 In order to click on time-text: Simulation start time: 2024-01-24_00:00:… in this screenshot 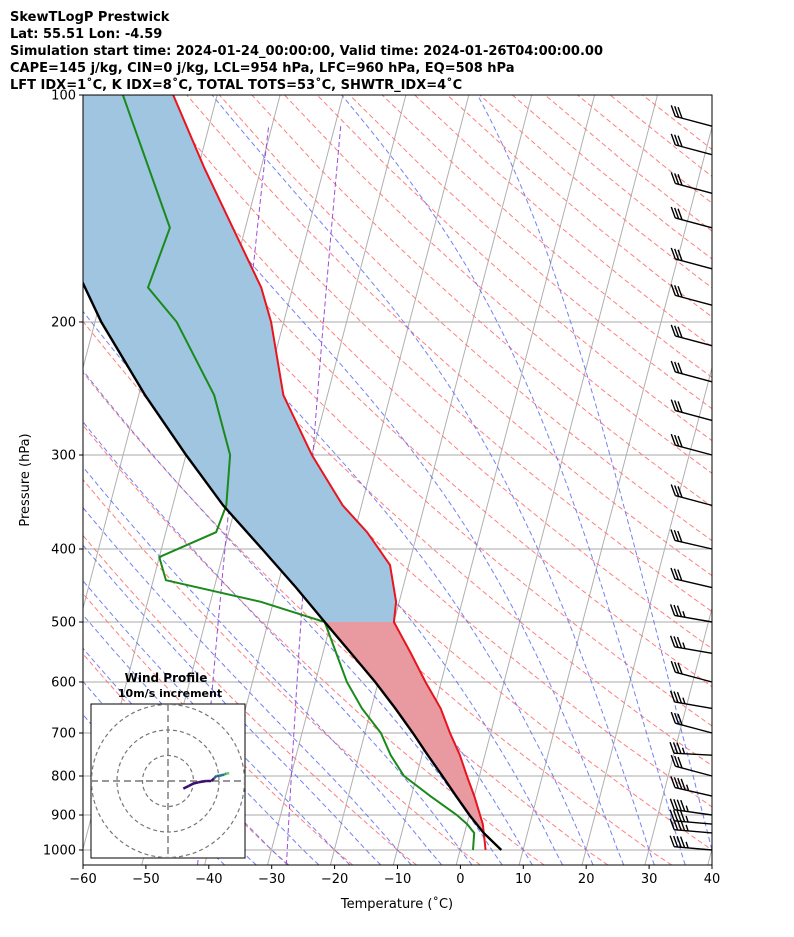, I will do `click(306, 51)`.